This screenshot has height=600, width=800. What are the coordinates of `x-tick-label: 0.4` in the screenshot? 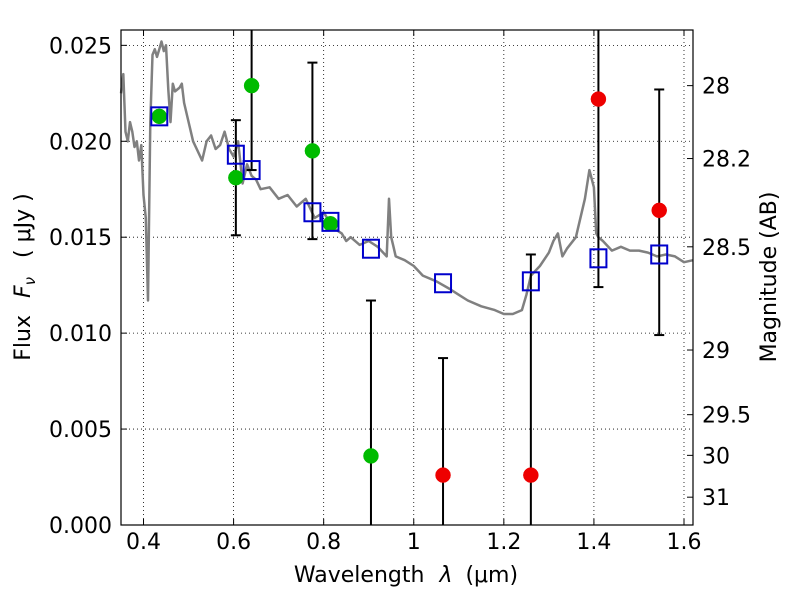 It's located at (143, 542).